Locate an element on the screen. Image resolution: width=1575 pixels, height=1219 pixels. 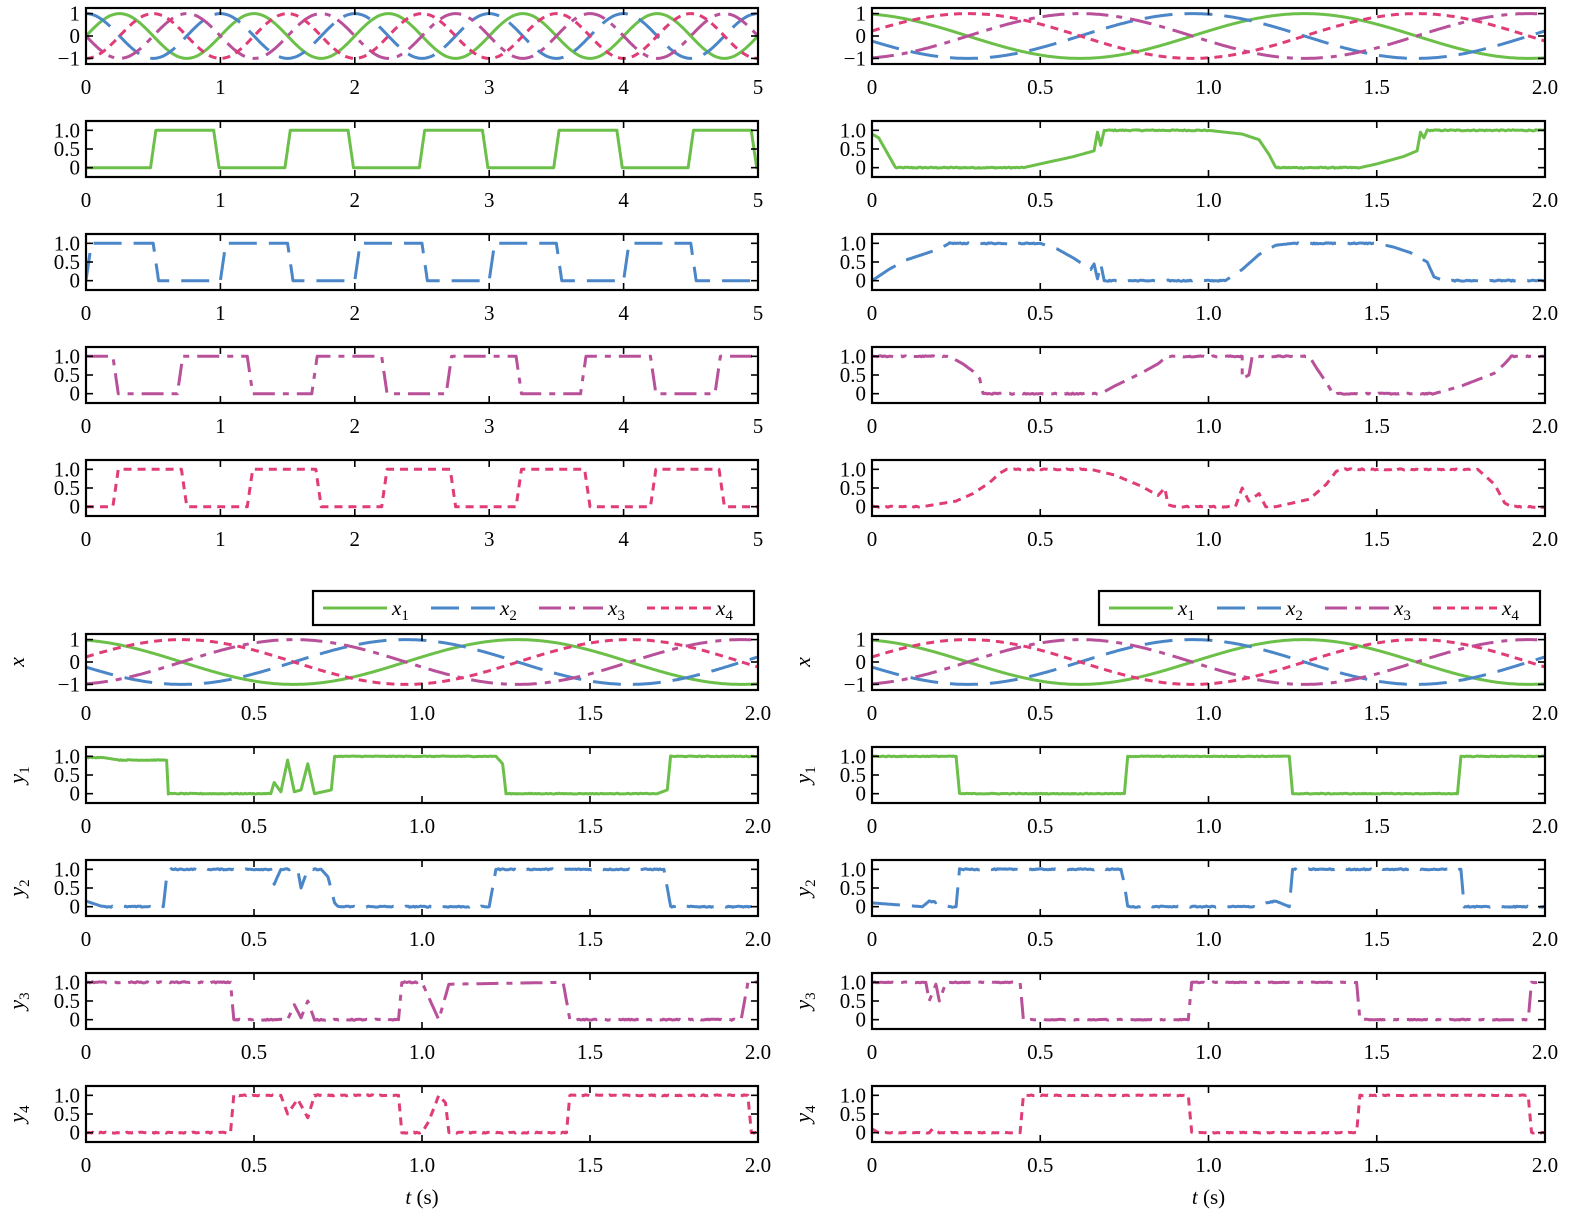
series-line-y1 is located at coordinates (422, 149).